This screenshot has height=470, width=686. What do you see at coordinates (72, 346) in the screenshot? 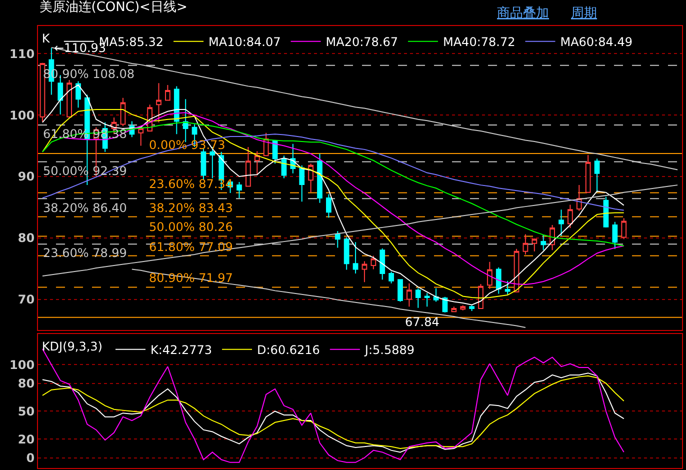
I see `legend-title: KDJ(9,3,3)` at bounding box center [72, 346].